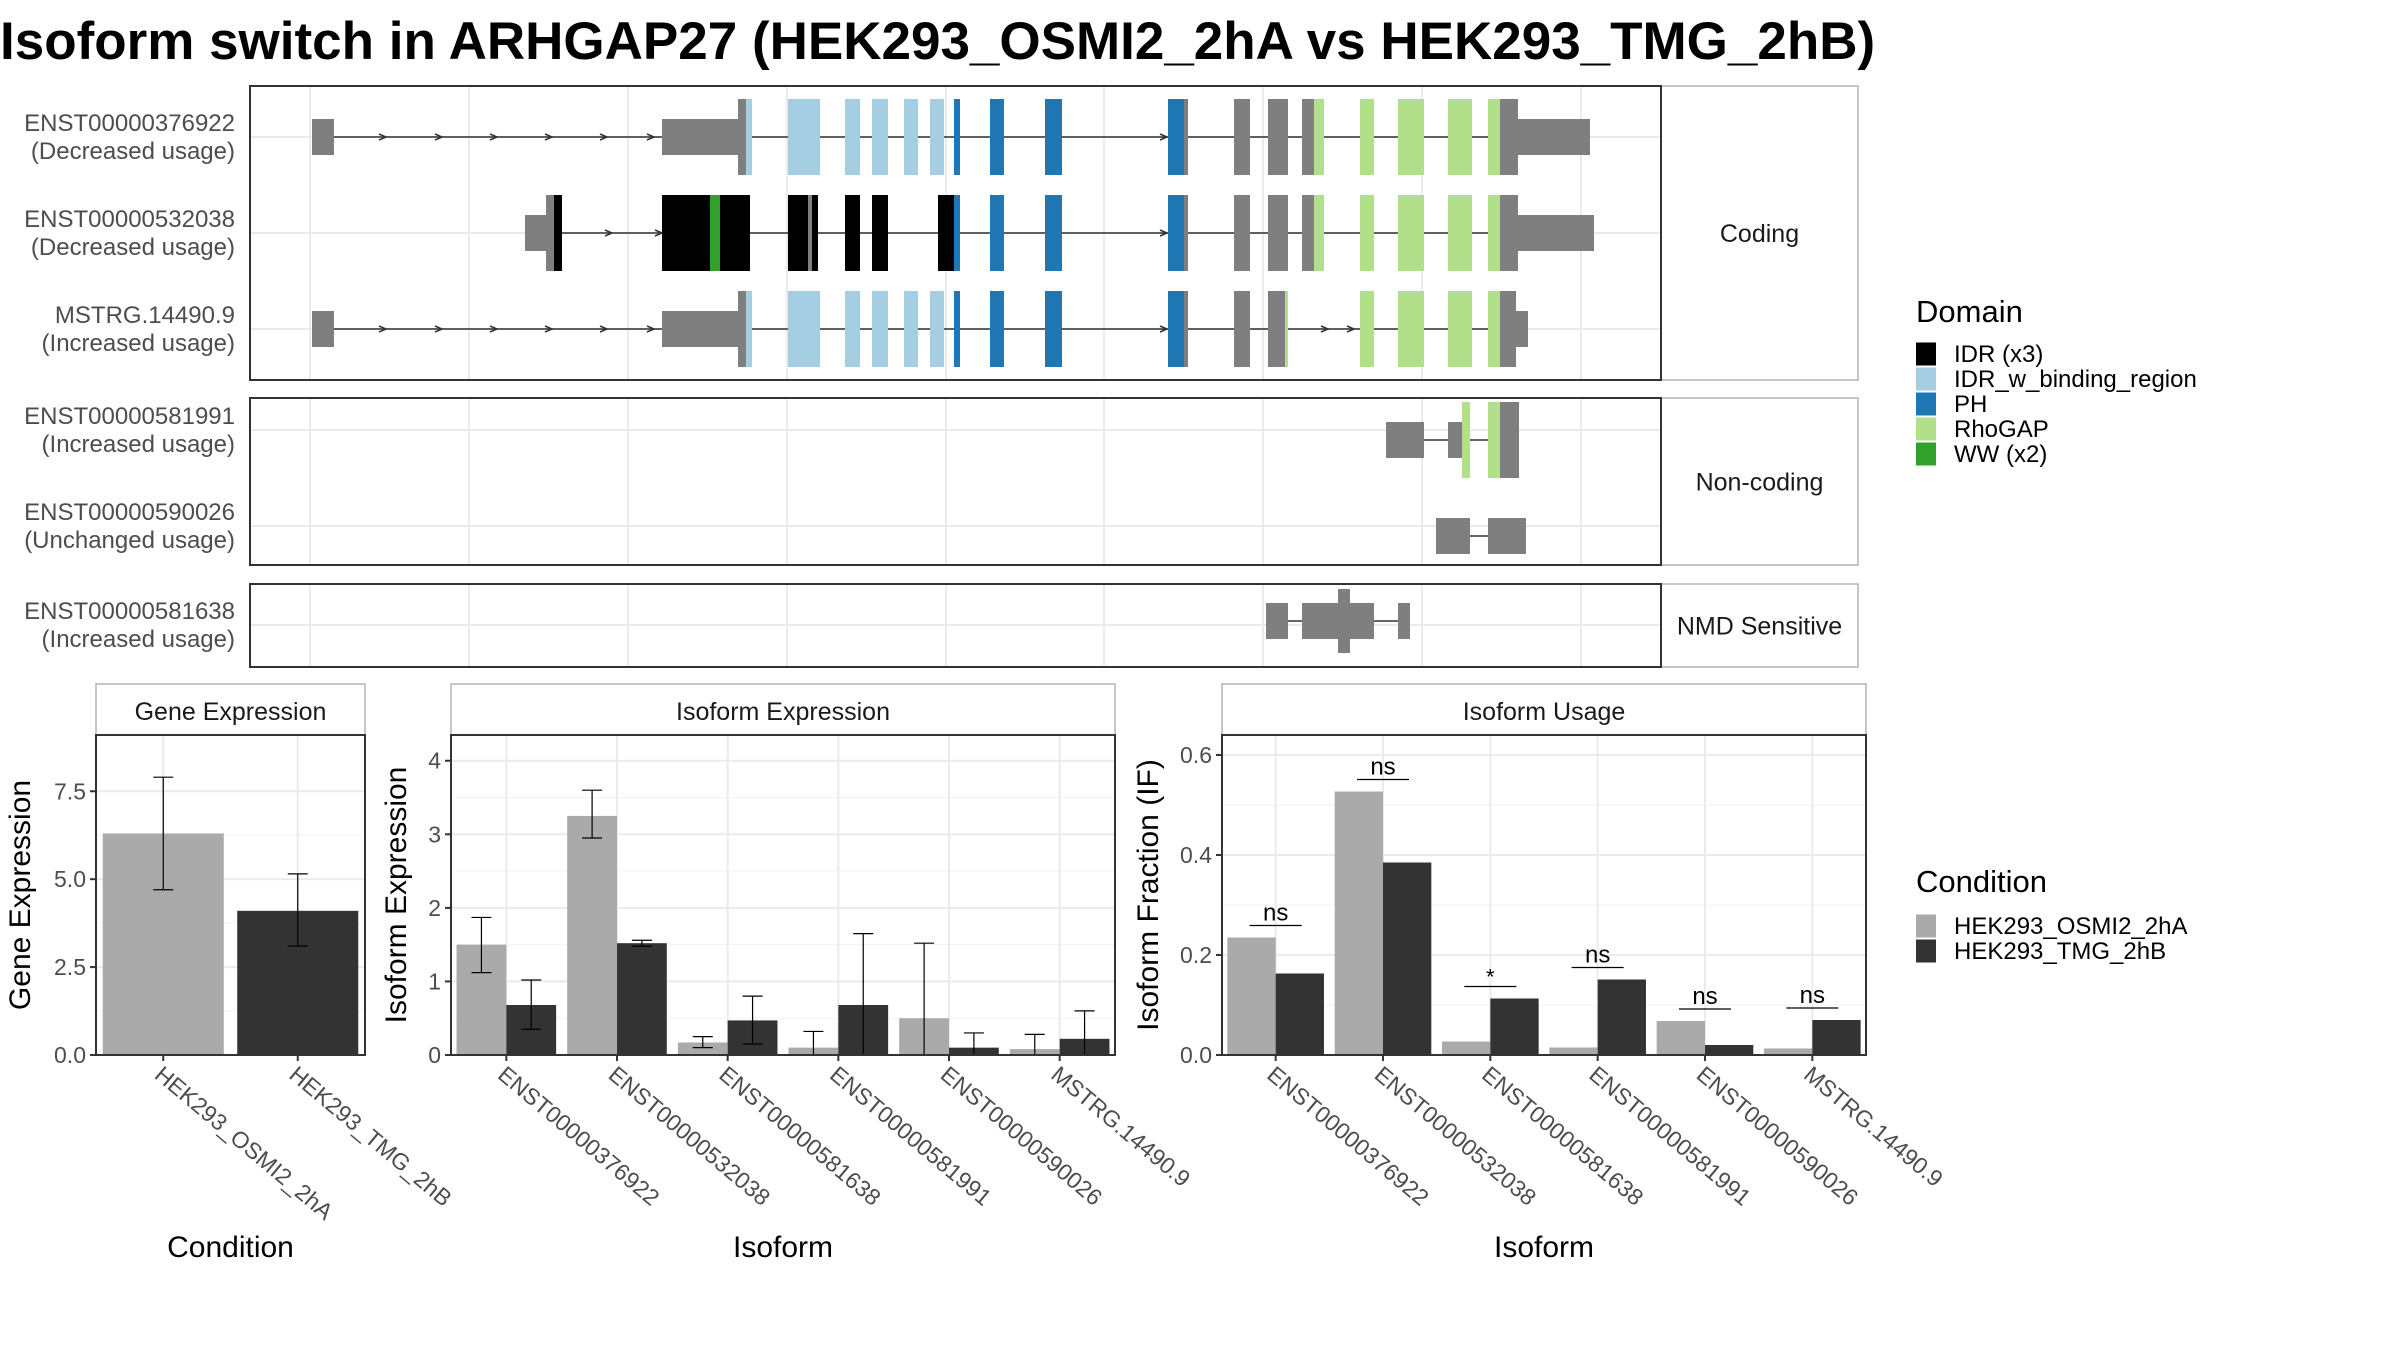 Image resolution: width=2400 pixels, height=1350 pixels. Describe the element at coordinates (133, 247) in the screenshot. I see `transcript-usage: (Decreased usage)` at that location.